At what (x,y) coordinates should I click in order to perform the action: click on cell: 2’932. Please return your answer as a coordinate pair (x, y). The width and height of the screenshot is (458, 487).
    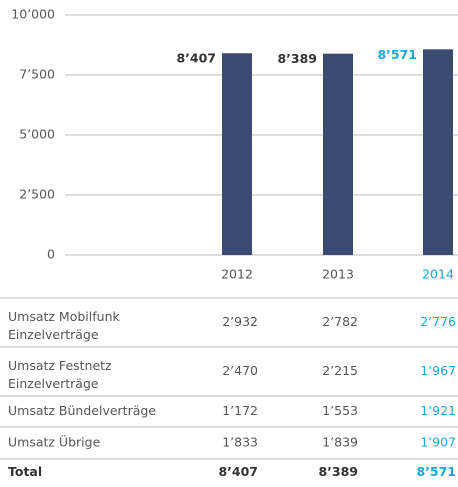
    Looking at the image, I should click on (240, 321).